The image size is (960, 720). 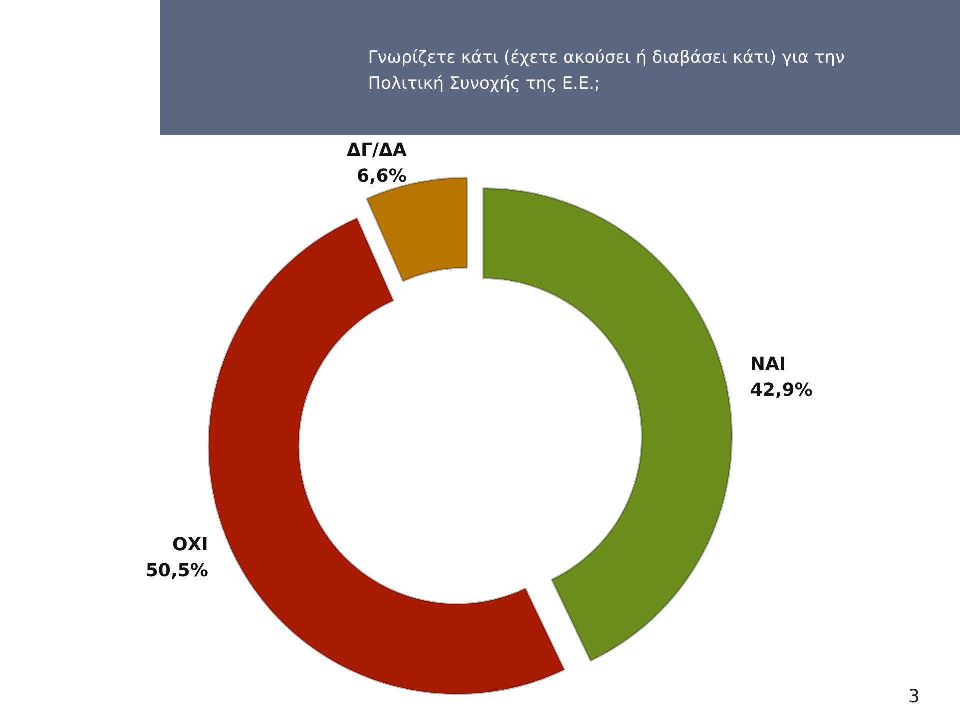 I want to click on text: 3, so click(x=914, y=697).